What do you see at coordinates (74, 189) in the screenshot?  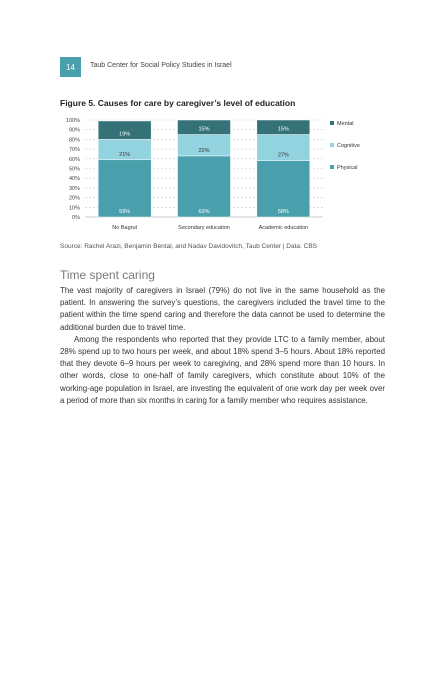 I see `y-tick-label: 30%` at bounding box center [74, 189].